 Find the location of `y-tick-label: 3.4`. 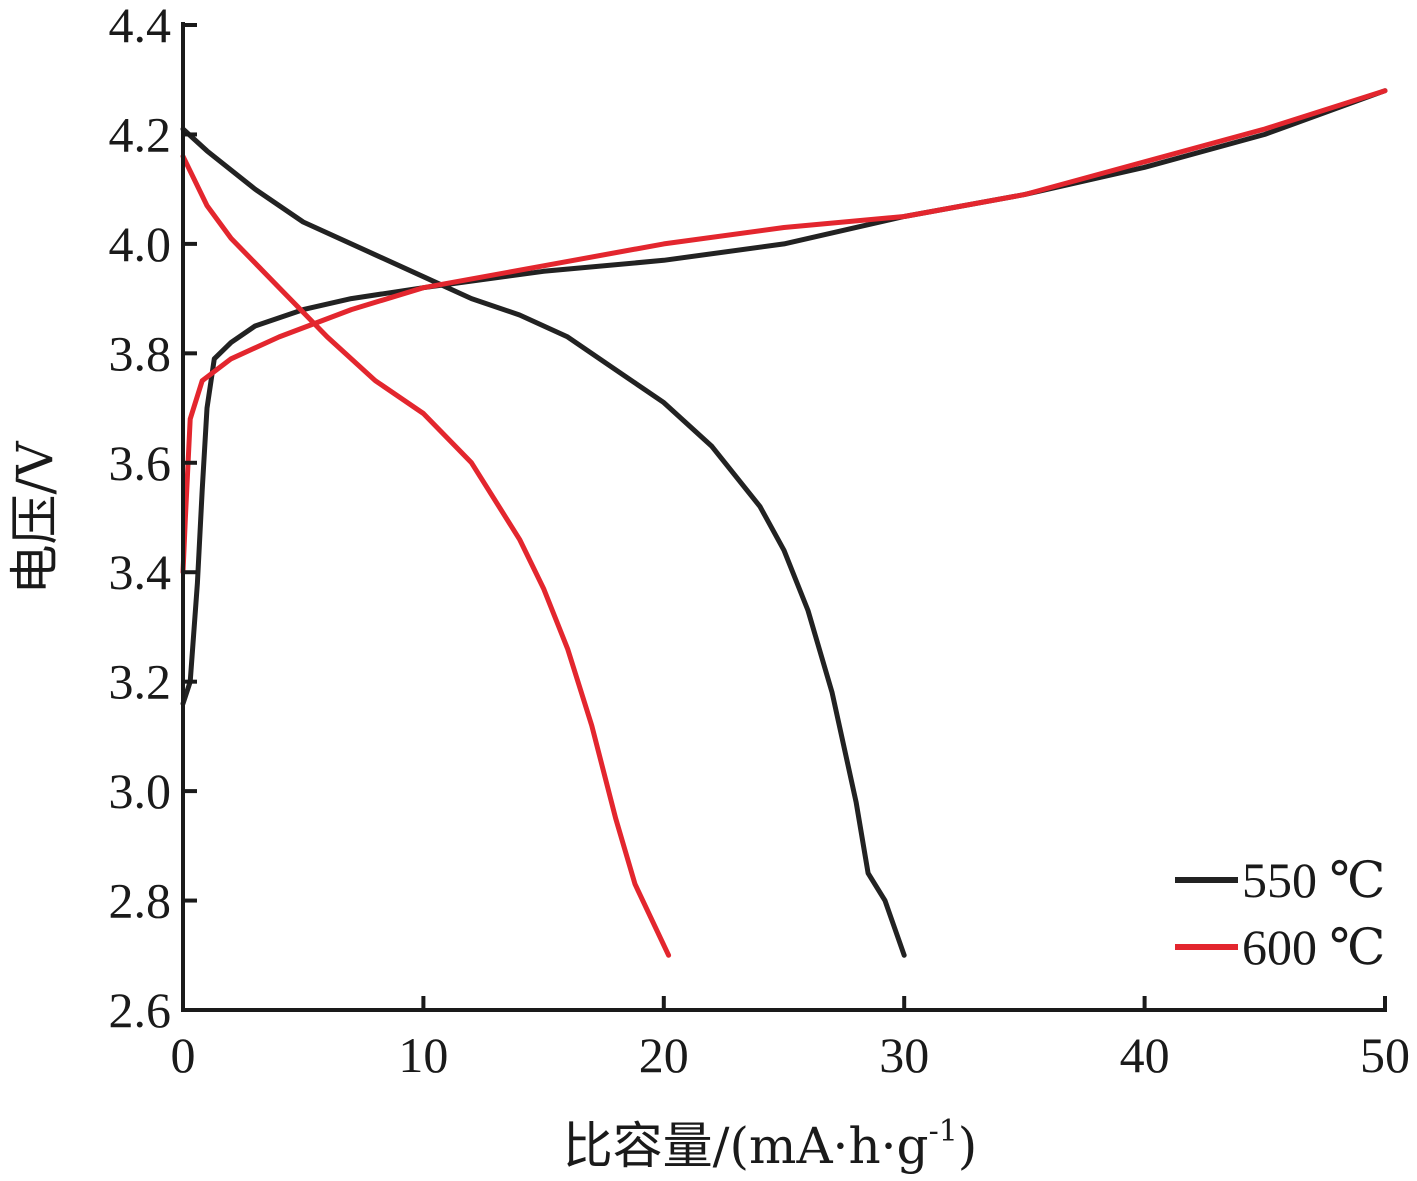

y-tick-label: 3.4 is located at coordinates (140, 572).